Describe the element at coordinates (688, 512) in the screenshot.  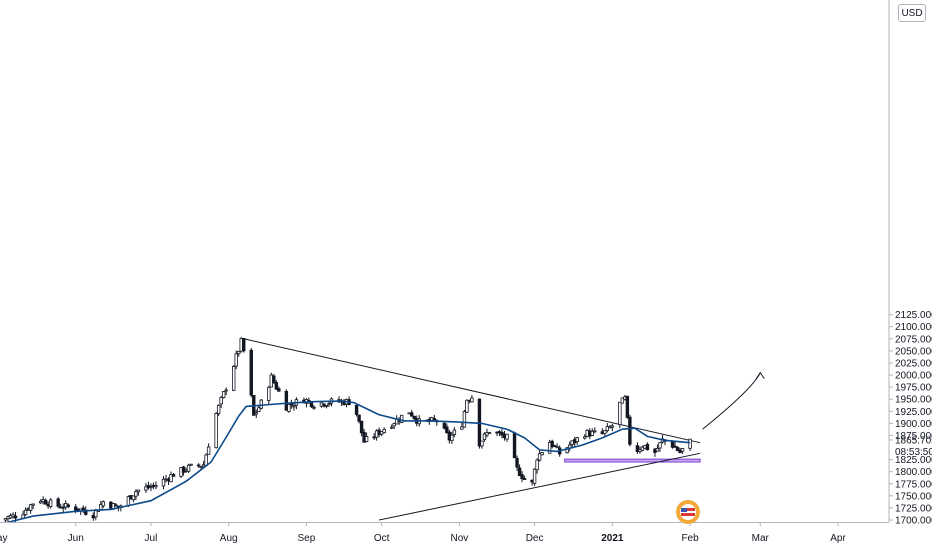
I see `logo-icon` at that location.